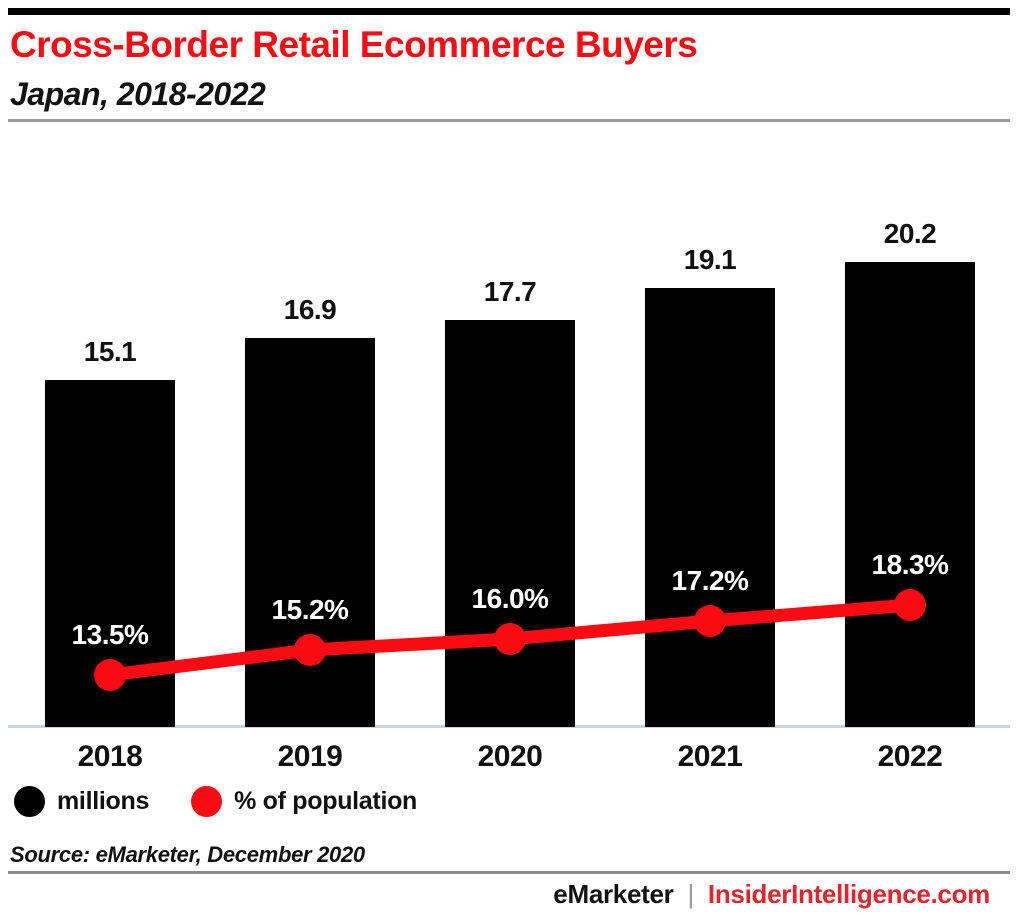 The height and width of the screenshot is (920, 1020). What do you see at coordinates (710, 756) in the screenshot?
I see `x-axis-label: 2021` at bounding box center [710, 756].